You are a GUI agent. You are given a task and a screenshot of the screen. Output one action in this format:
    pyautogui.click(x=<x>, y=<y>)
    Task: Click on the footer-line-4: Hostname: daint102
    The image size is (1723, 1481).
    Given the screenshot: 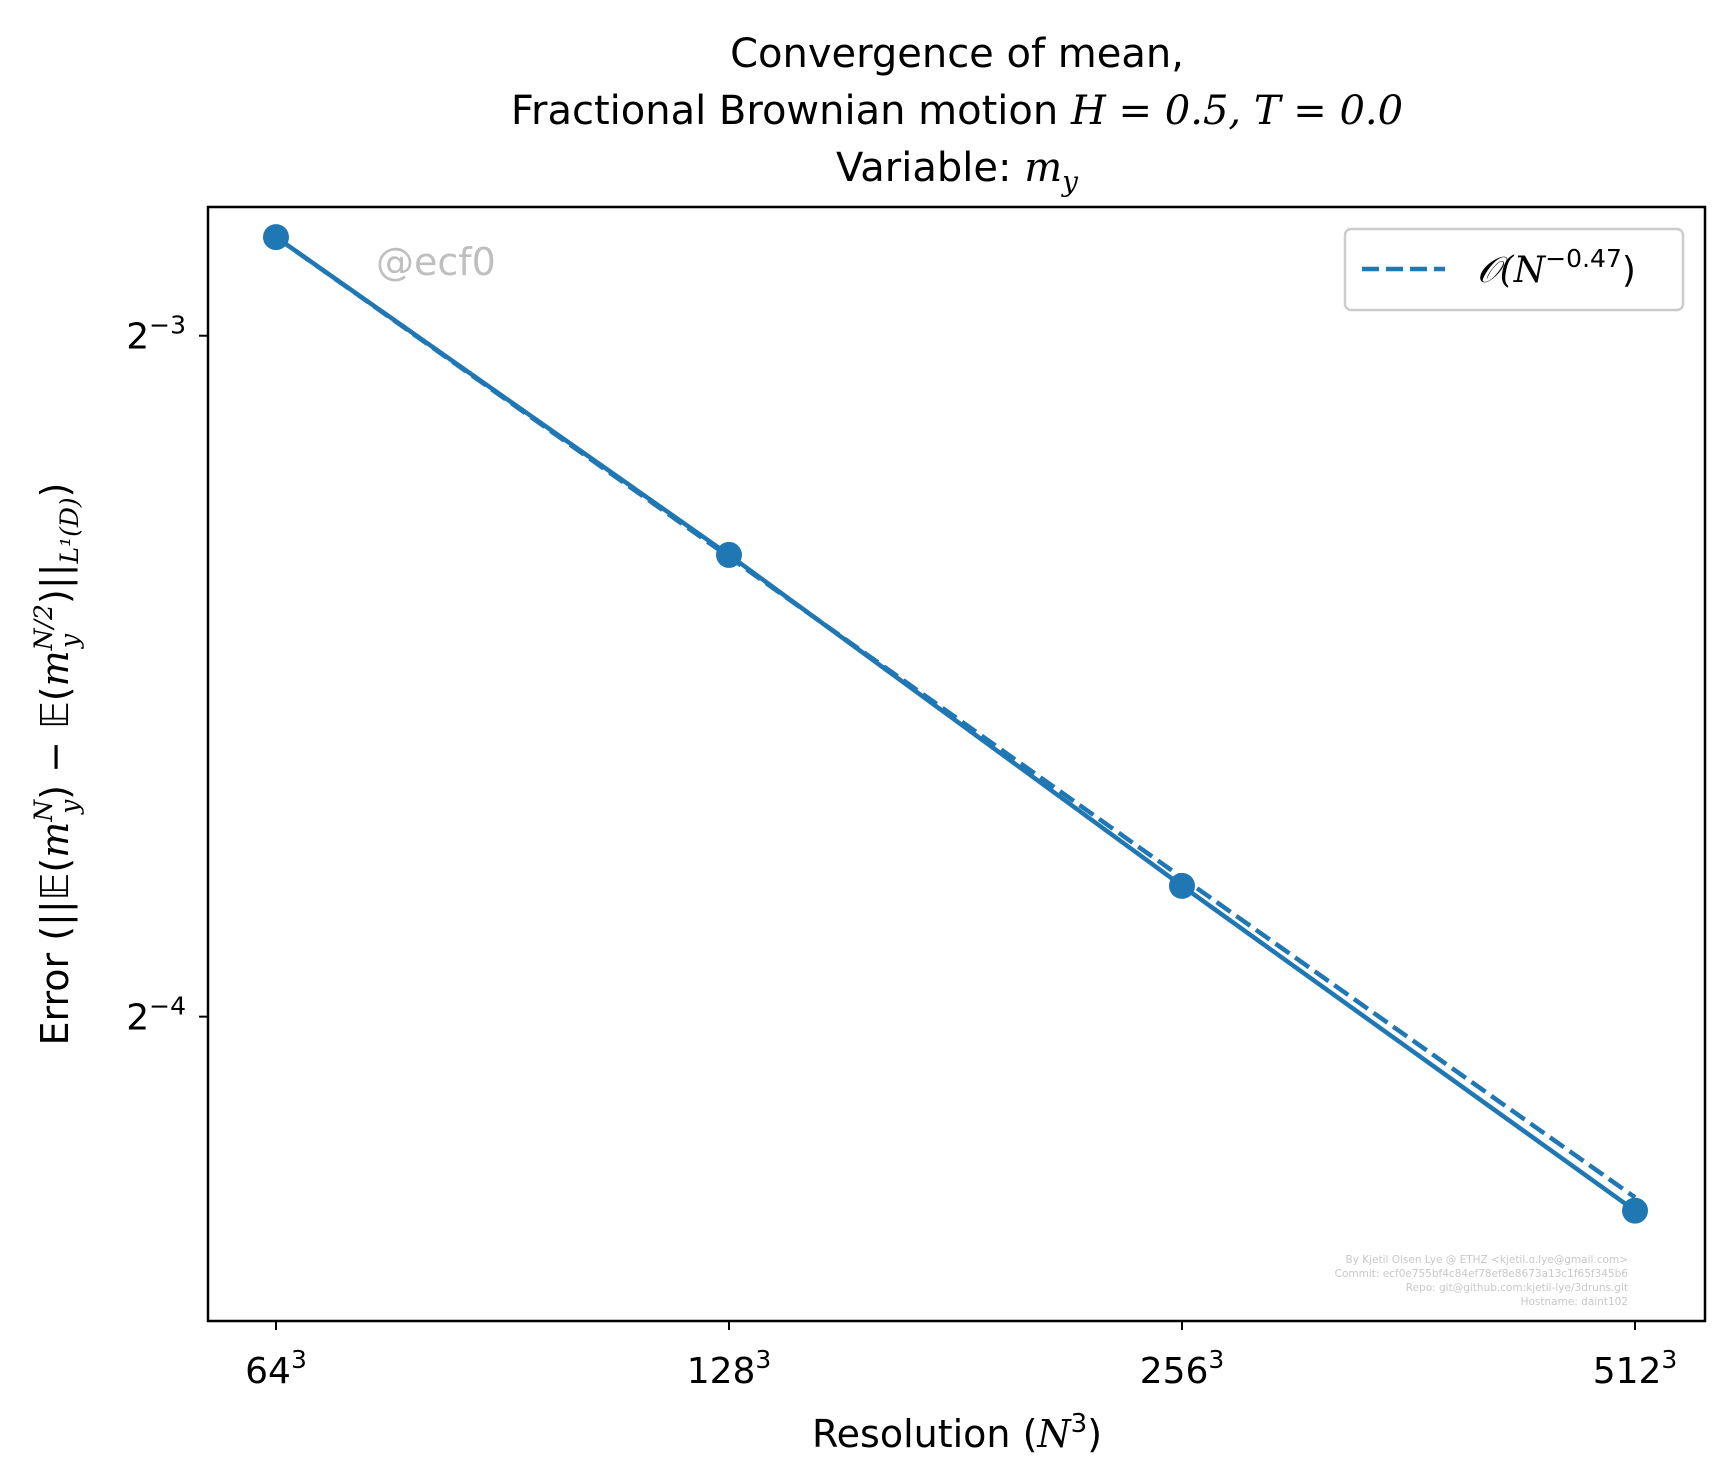 What is the action you would take?
    pyautogui.click(x=1574, y=1302)
    